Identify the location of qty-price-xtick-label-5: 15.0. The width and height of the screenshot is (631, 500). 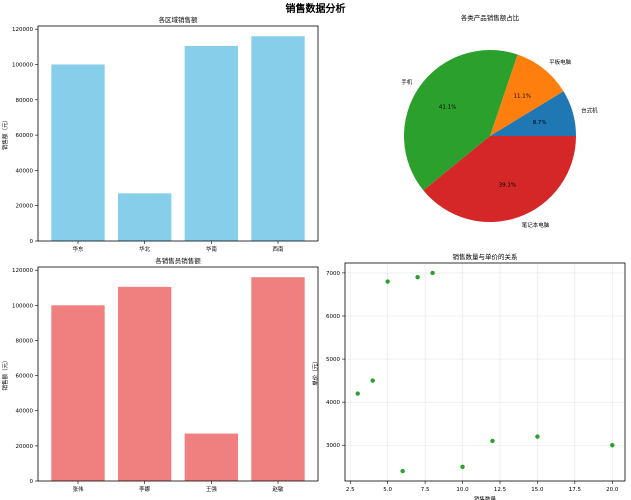
(537, 490).